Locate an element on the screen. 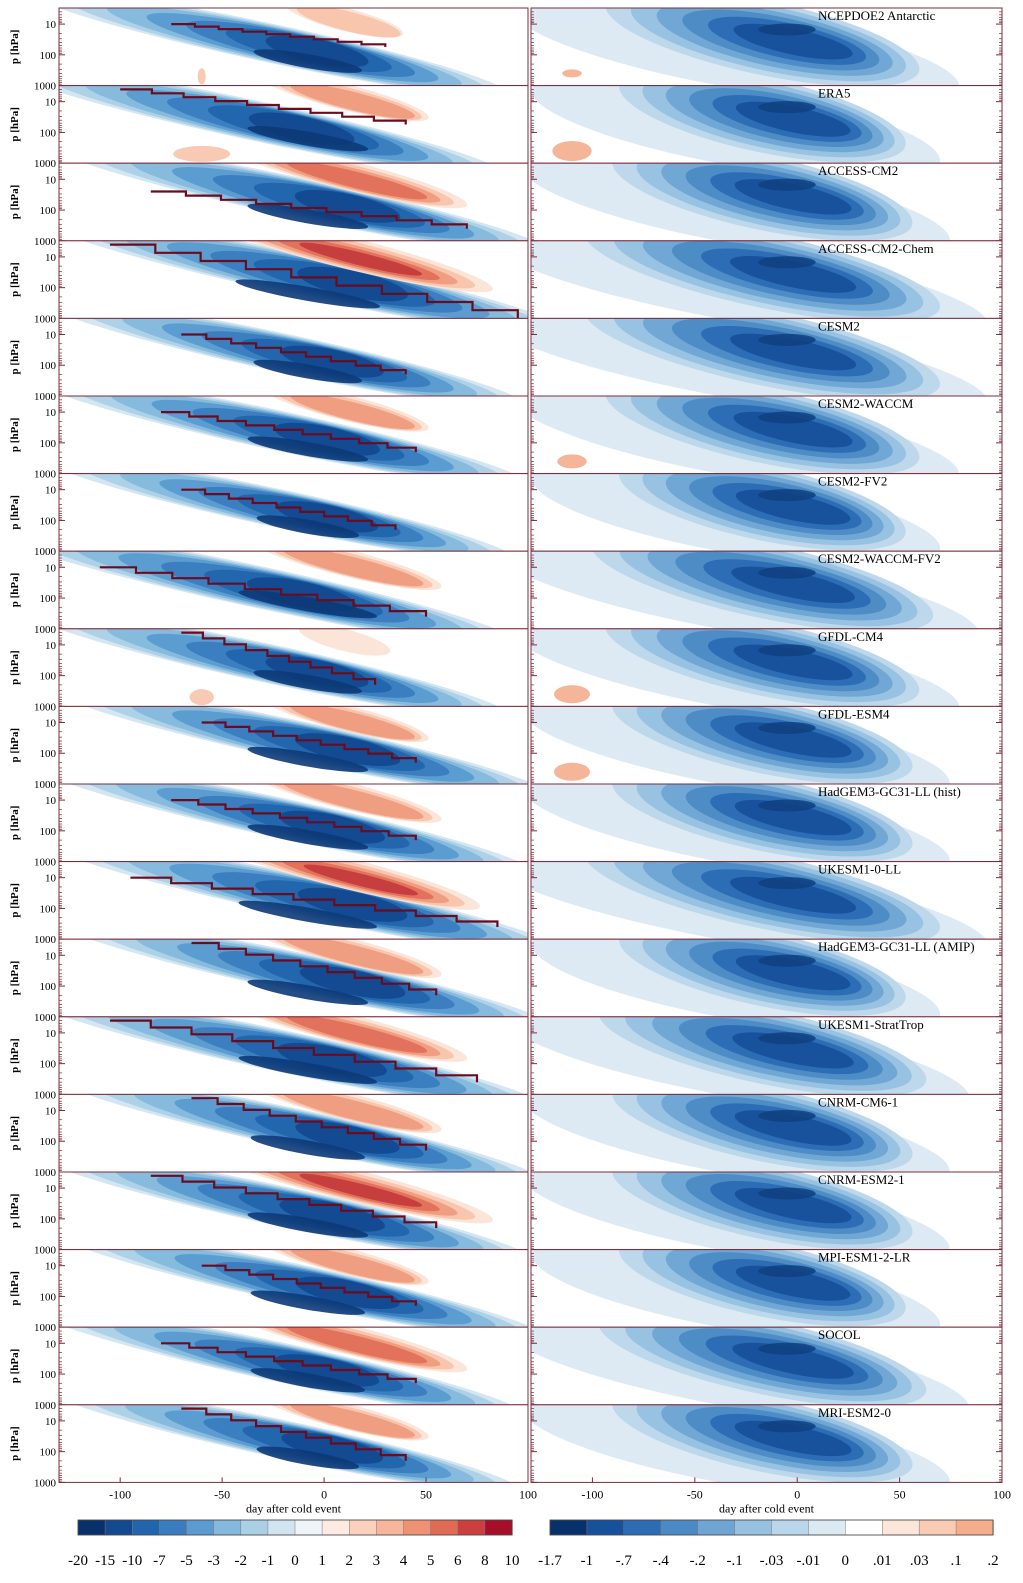  panel-title: GFDL-CM4 is located at coordinates (851, 636).